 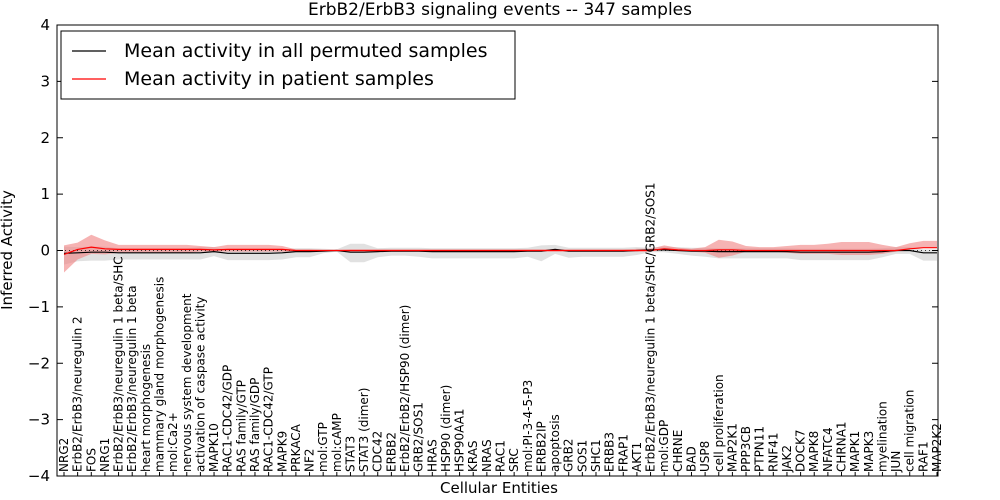 I want to click on y-tick-label: −2, so click(x=39, y=363).